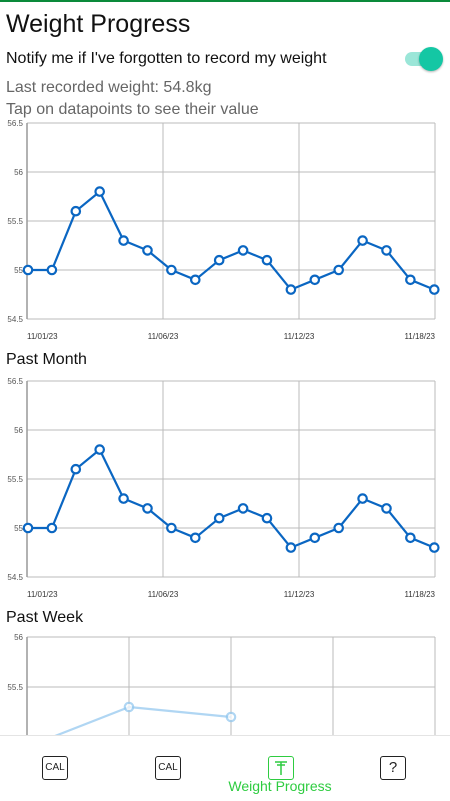  I want to click on nav-weight-progress: Weight Progress, so click(280, 768).